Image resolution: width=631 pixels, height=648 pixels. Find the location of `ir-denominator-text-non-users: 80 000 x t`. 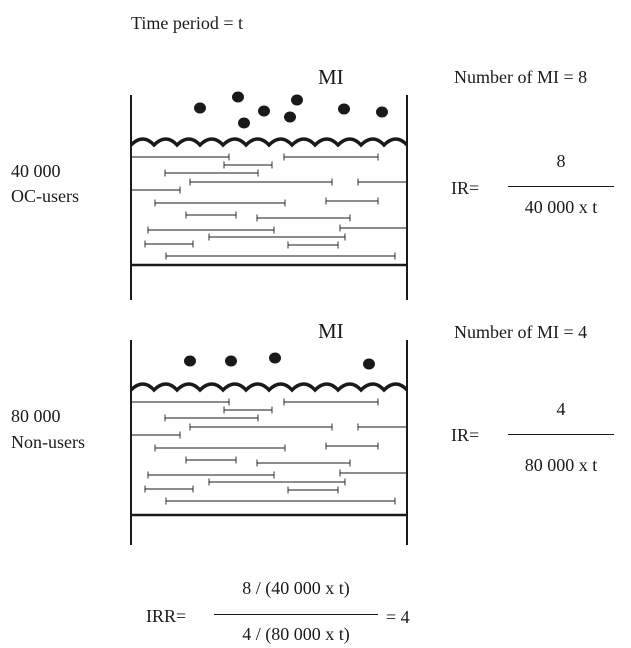

ir-denominator-text-non-users: 80 000 x t is located at coordinates (561, 465).